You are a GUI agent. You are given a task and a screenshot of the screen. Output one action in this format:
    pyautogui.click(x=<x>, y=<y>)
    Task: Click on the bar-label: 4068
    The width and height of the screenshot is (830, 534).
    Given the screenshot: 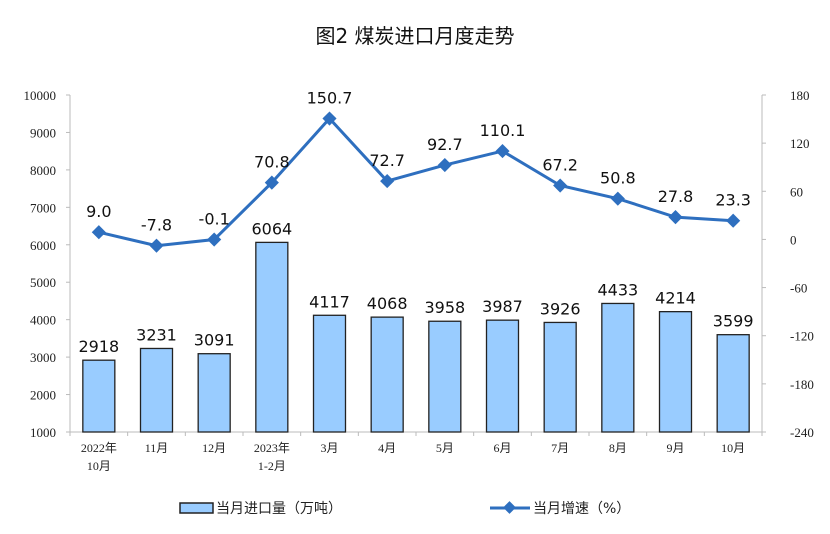 What is the action you would take?
    pyautogui.click(x=387, y=303)
    